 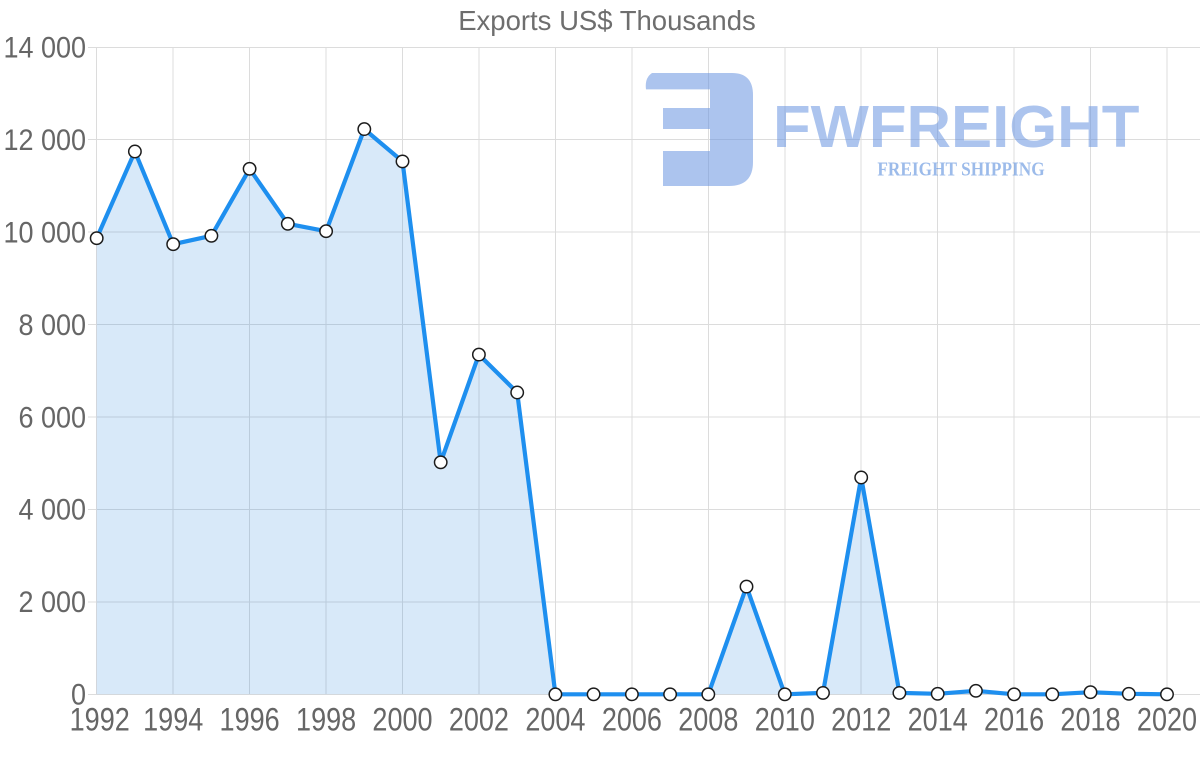 What do you see at coordinates (479, 720) in the screenshot?
I see `svg-text: 2002` at bounding box center [479, 720].